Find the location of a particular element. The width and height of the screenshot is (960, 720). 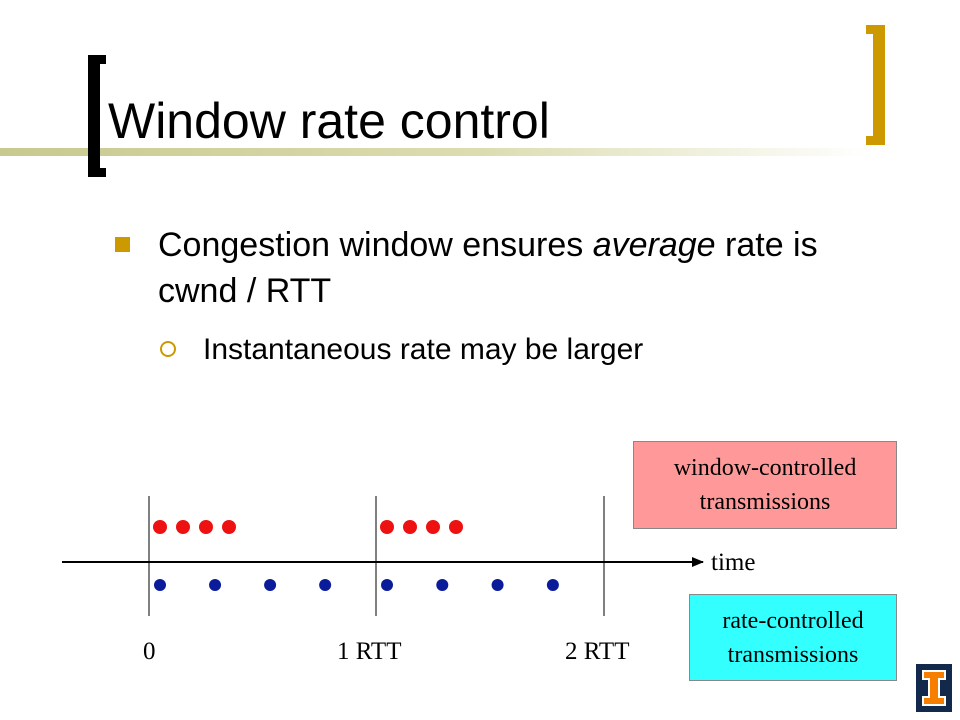

tick-label-1-rtt: 1 RTT is located at coordinates (369, 651).